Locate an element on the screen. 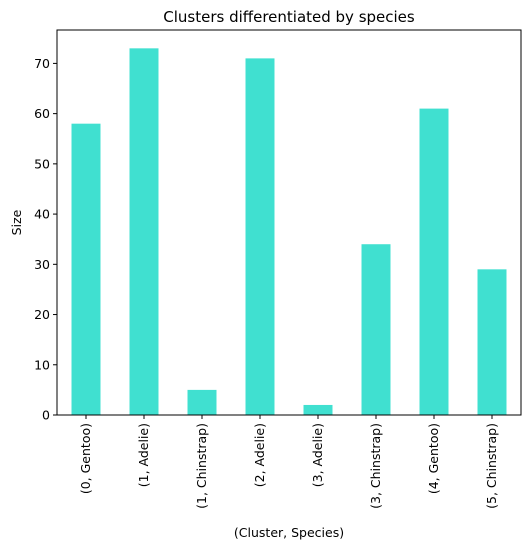 This screenshot has width=532, height=550. y-tick-label: 50 is located at coordinates (42, 163).